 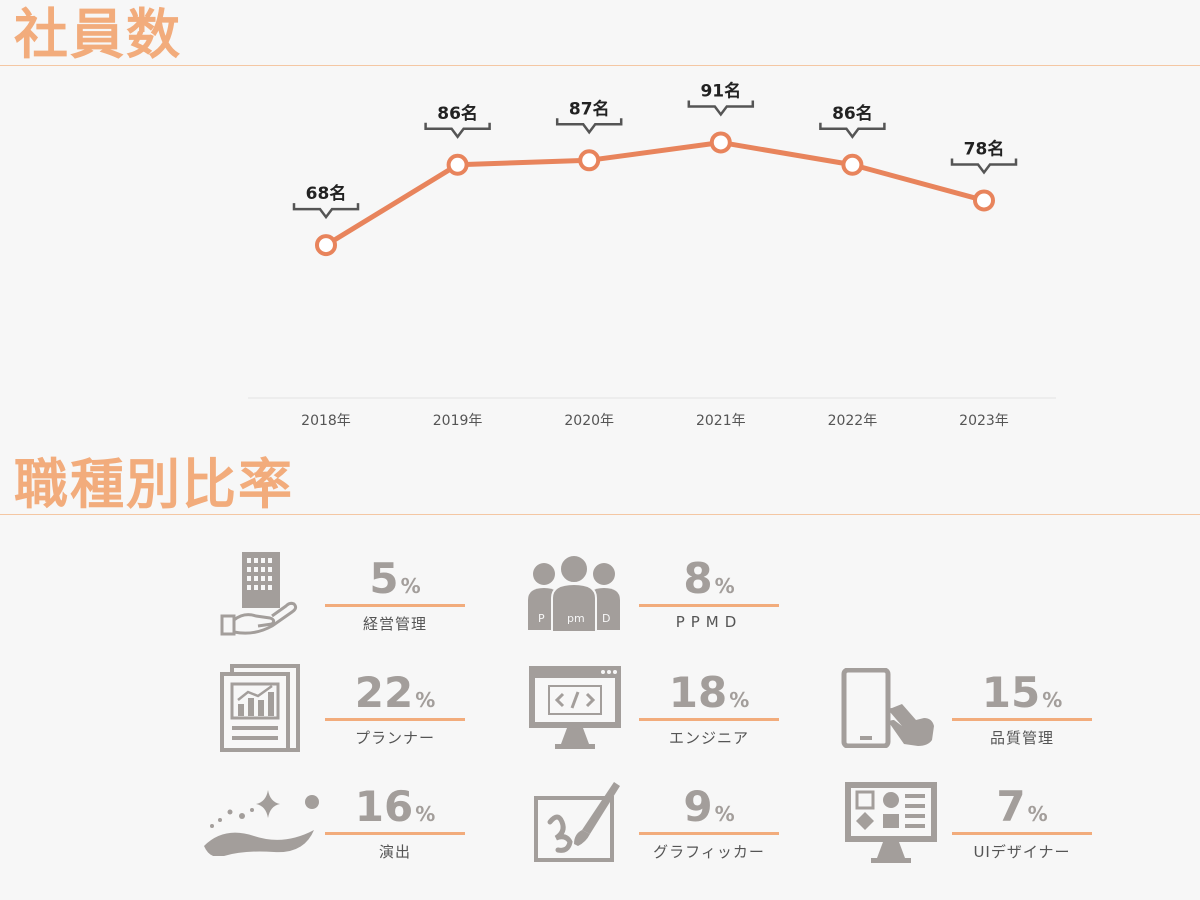 I want to click on stat-label: プランナー, so click(x=394, y=738).